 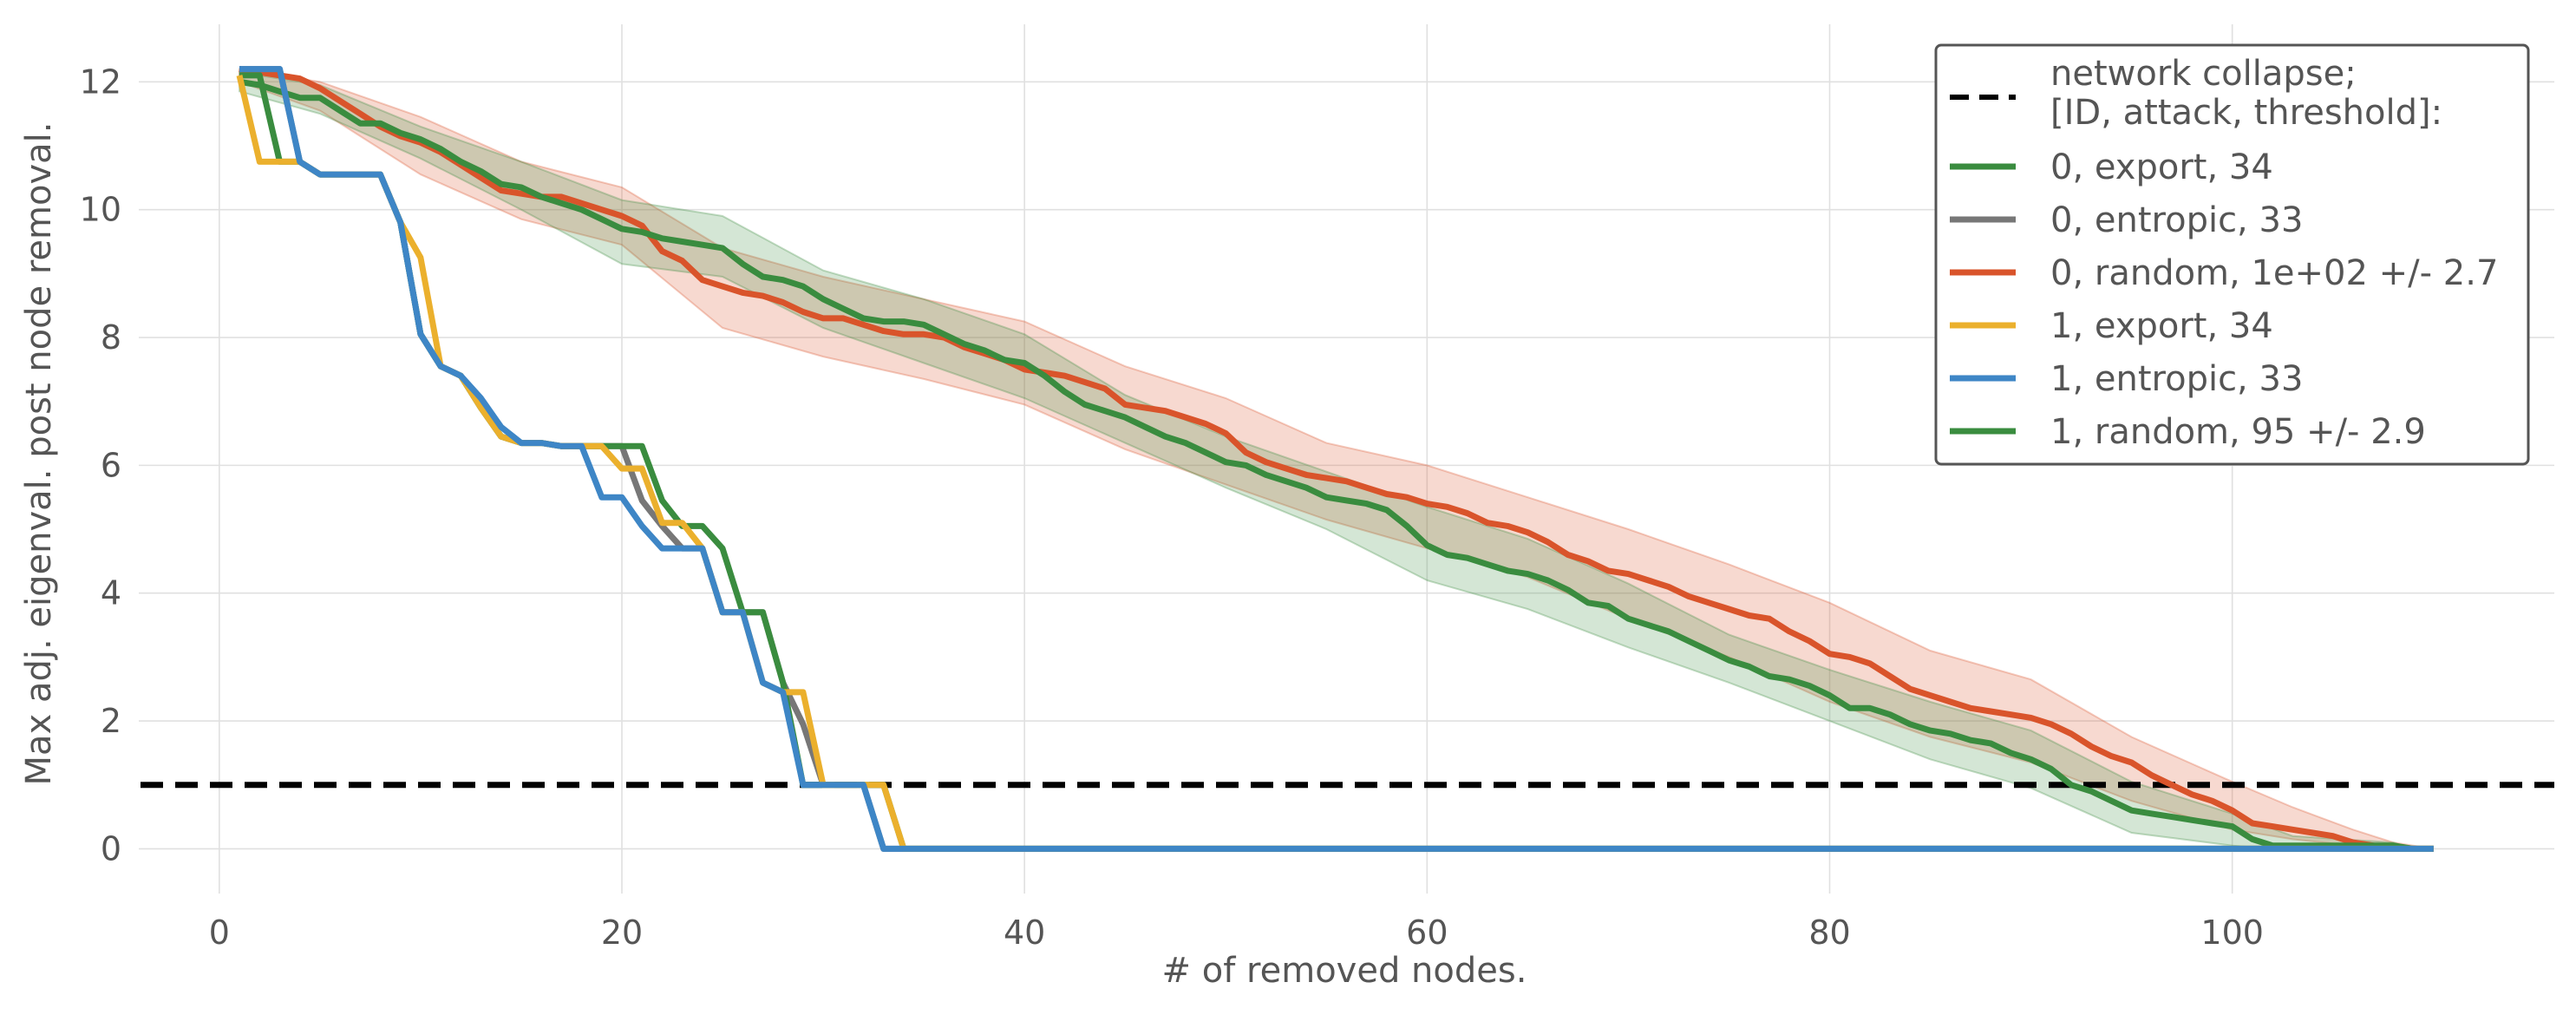 I want to click on x-tick-label: 80, so click(x=1829, y=933).